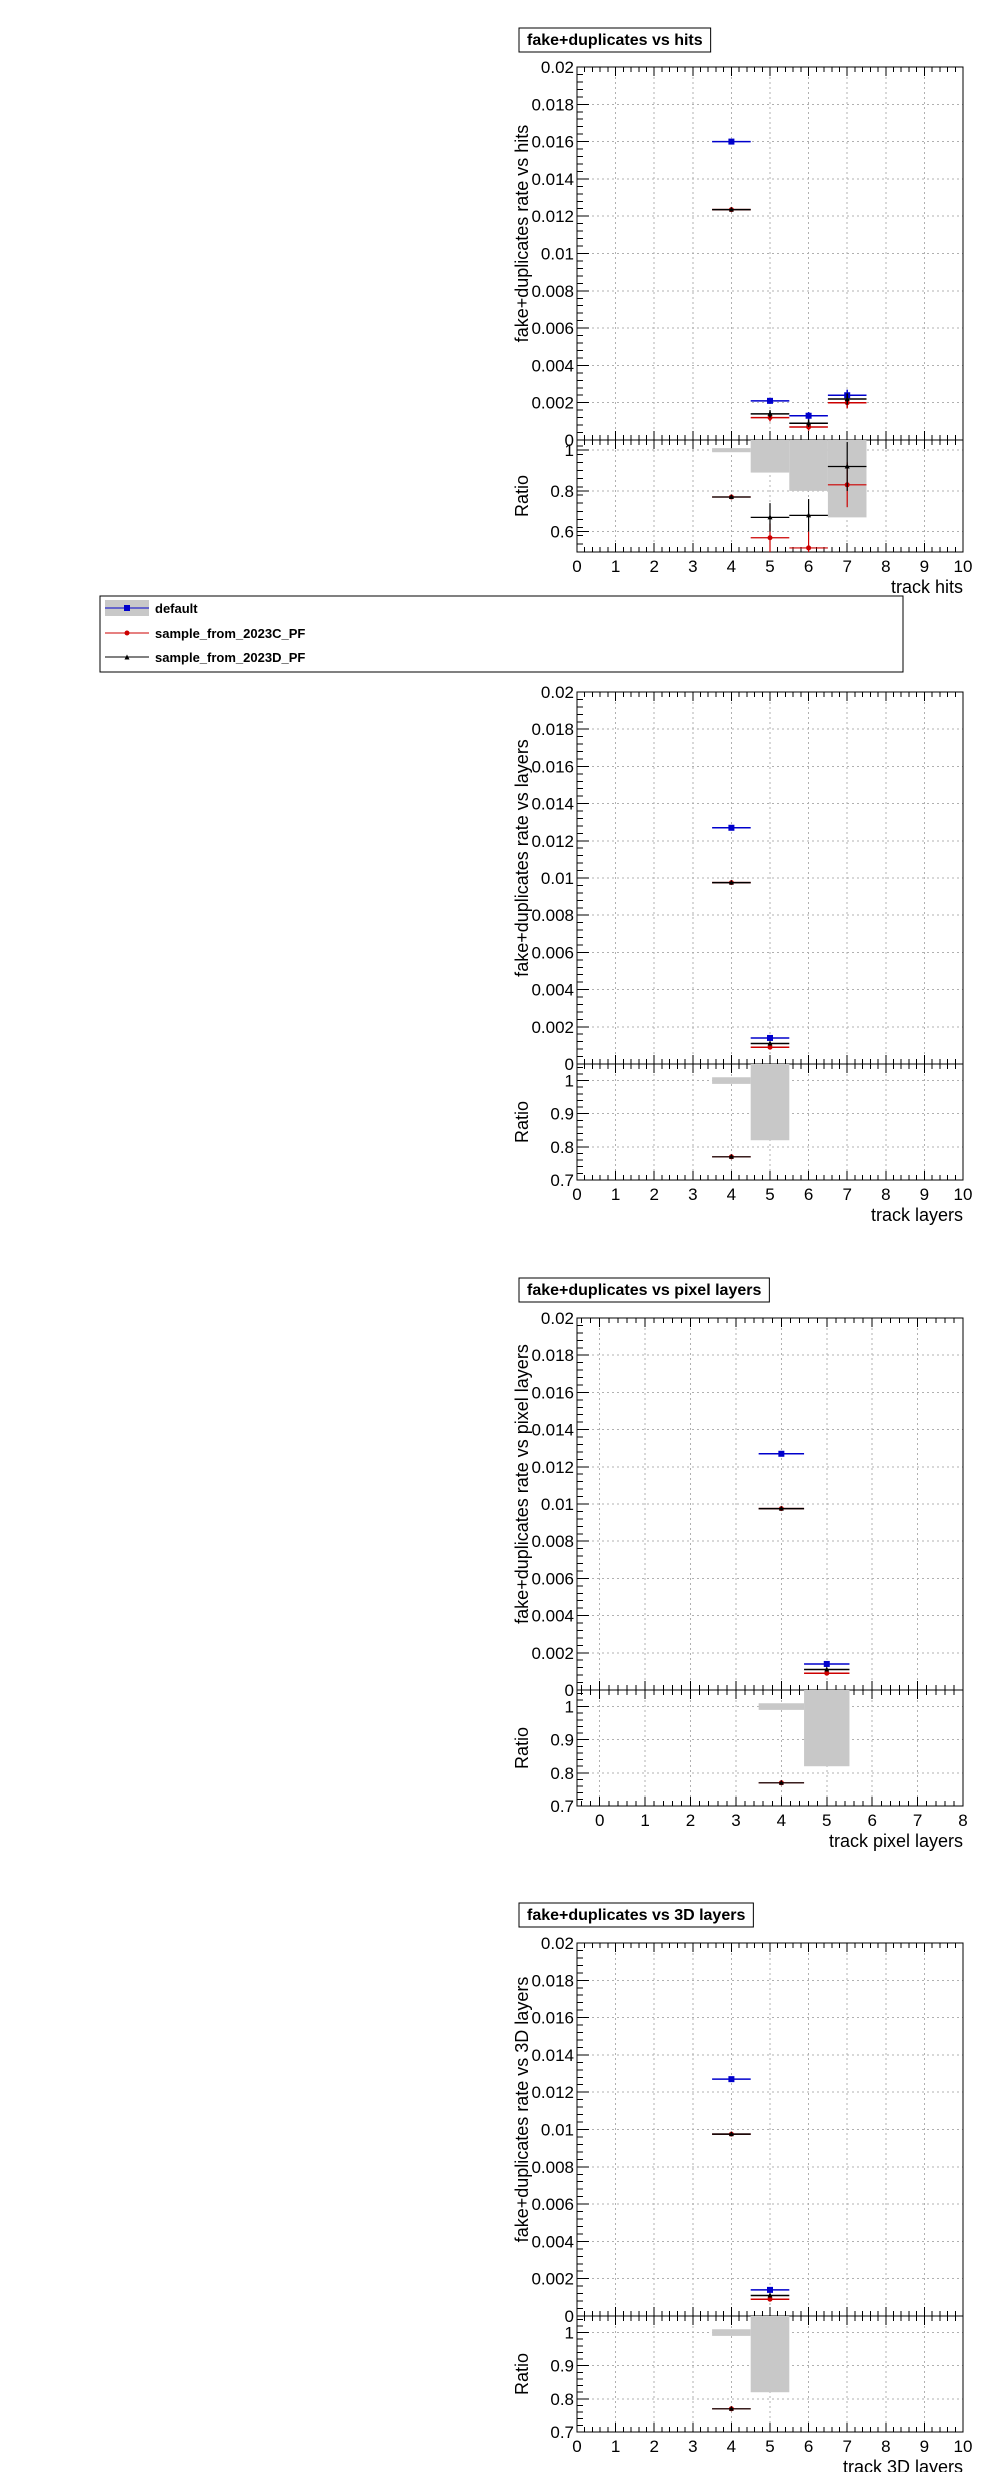 This screenshot has height=2472, width=996. What do you see at coordinates (230, 633) in the screenshot?
I see `legend-label-2023c: sample_from_2023C_PF` at bounding box center [230, 633].